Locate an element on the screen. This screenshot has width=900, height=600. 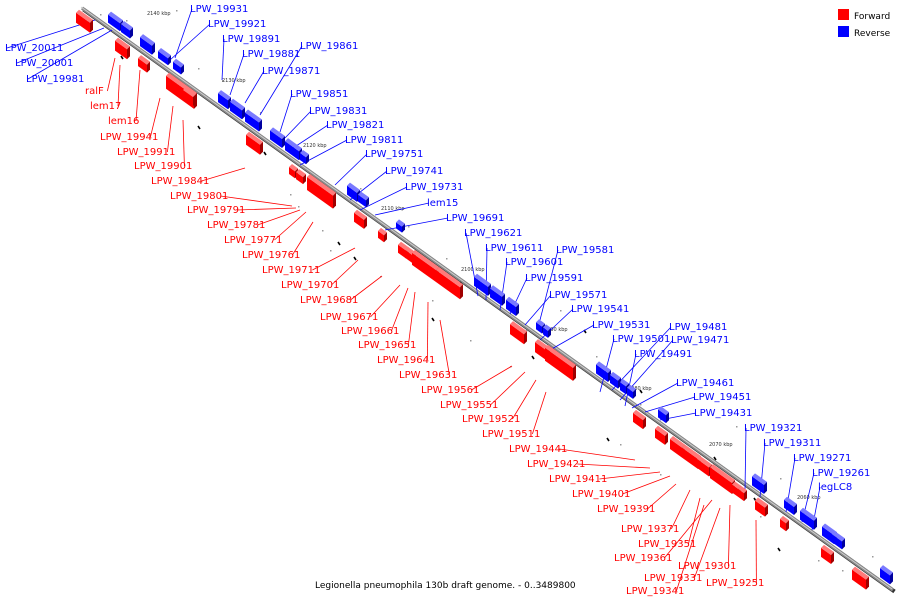
forward-gene-label: LPW_19761 is located at coordinates (271, 255).